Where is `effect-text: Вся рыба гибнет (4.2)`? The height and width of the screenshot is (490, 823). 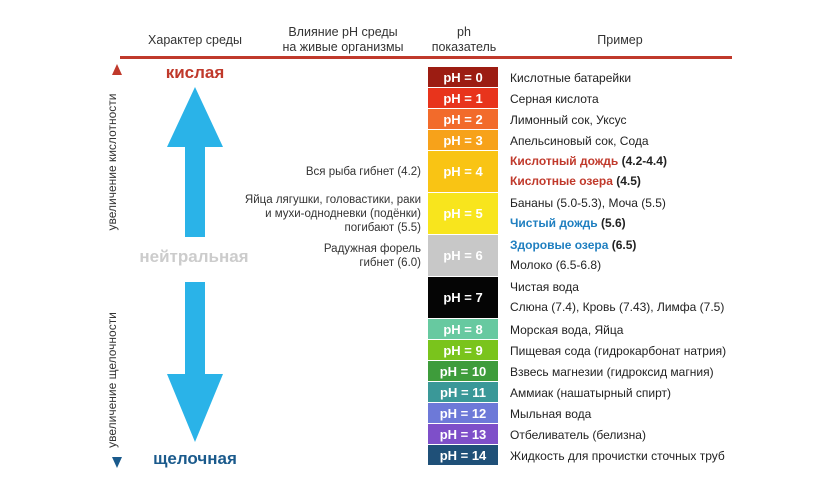 effect-text: Вся рыба гибнет (4.2) is located at coordinates (363, 172).